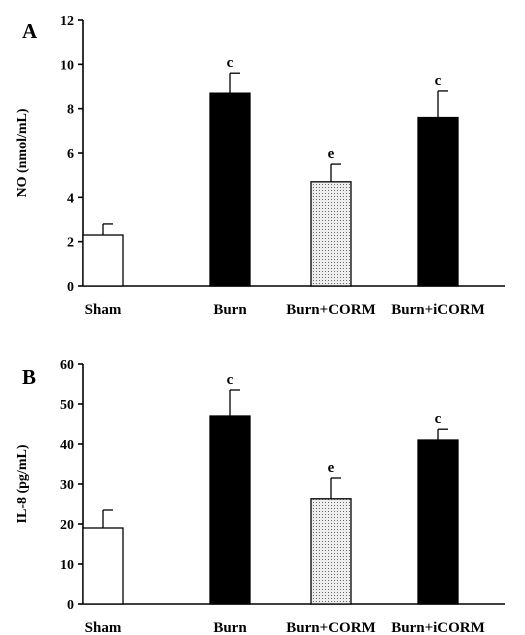  I want to click on y-tick-label: 2, so click(70, 243).